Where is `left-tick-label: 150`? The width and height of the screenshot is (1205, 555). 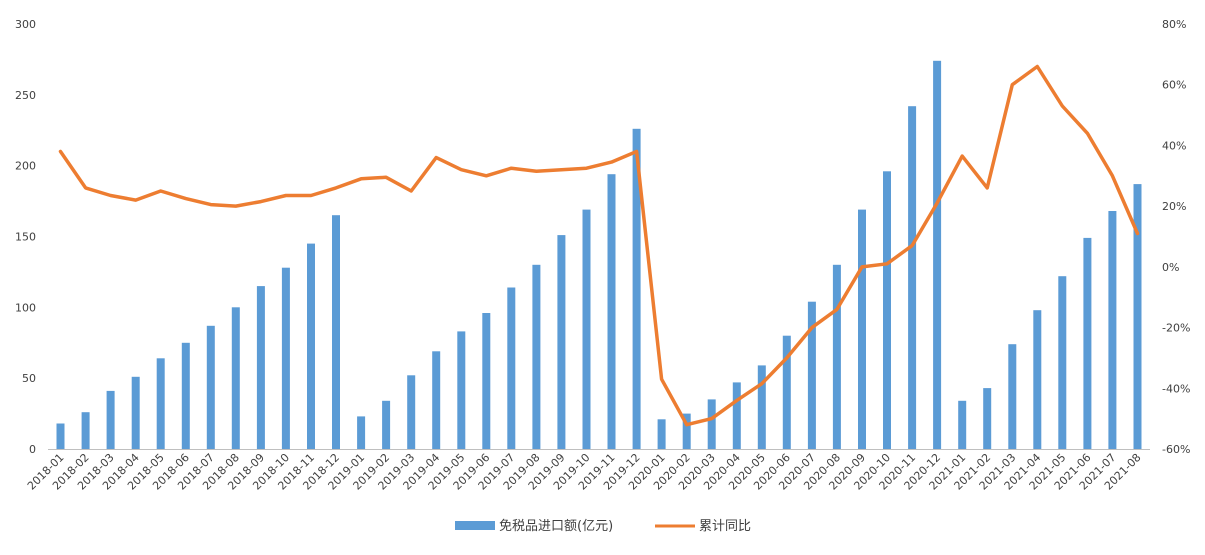 left-tick-label: 150 is located at coordinates (25, 237).